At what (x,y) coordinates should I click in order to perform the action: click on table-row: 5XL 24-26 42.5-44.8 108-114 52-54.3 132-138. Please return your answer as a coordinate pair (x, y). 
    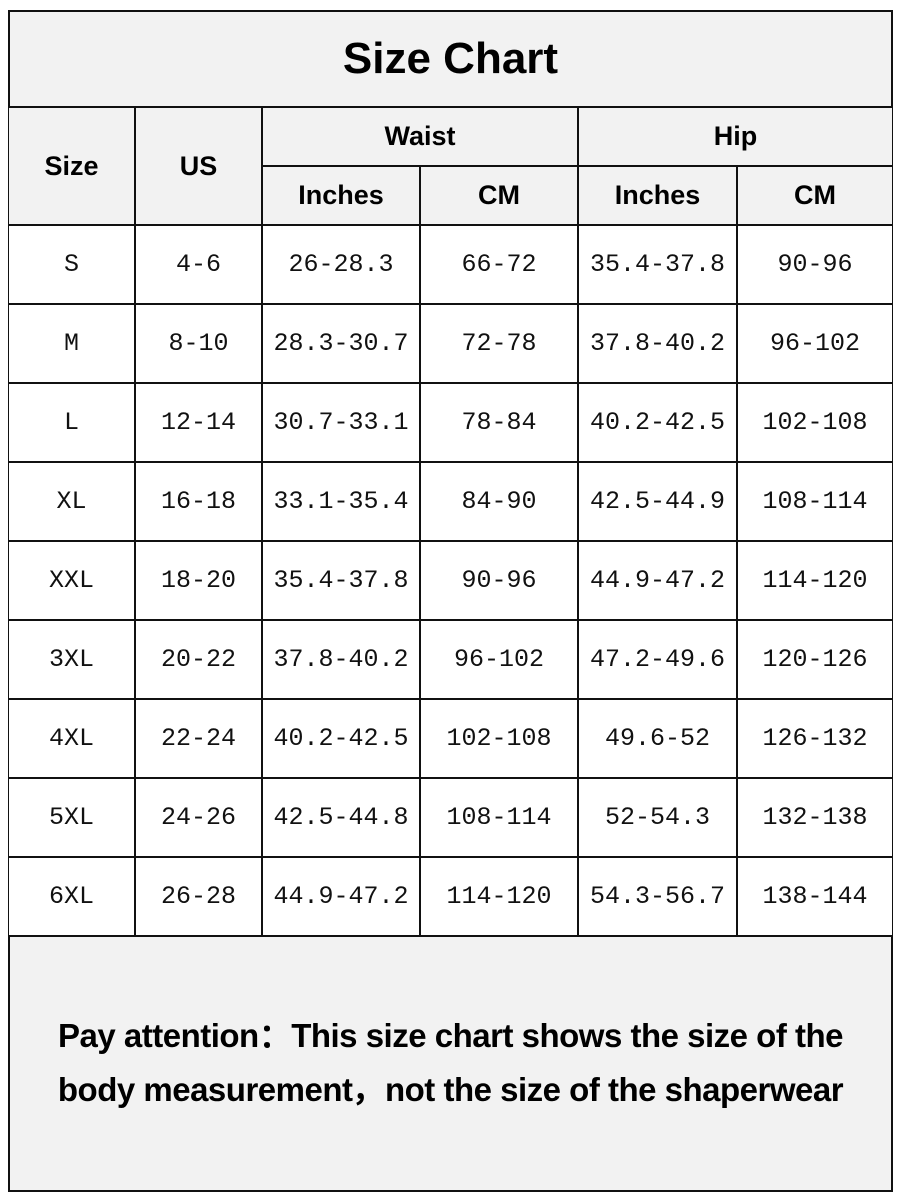
    Looking at the image, I should click on (451, 817).